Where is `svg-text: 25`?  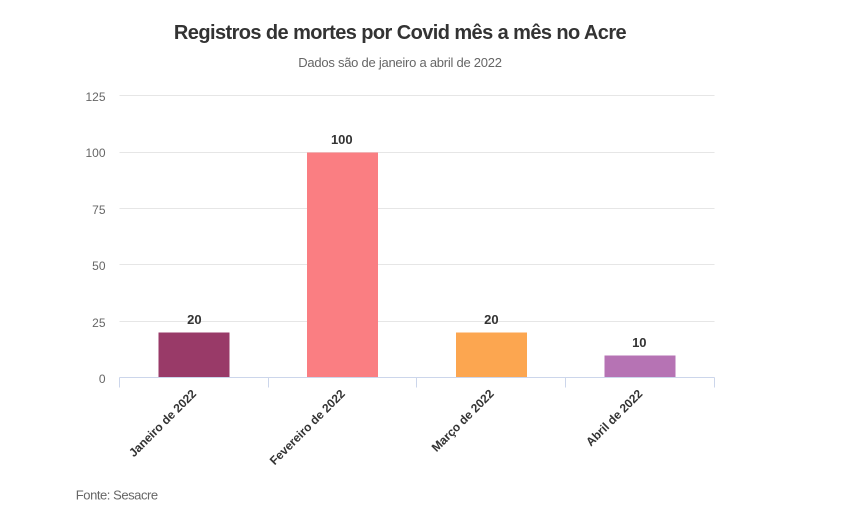 svg-text: 25 is located at coordinates (99, 323).